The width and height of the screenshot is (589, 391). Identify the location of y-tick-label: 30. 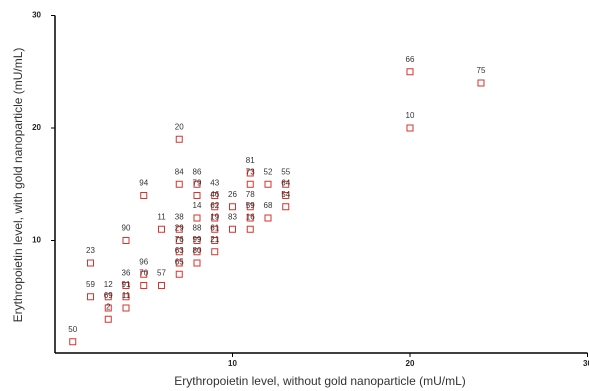
(36, 15).